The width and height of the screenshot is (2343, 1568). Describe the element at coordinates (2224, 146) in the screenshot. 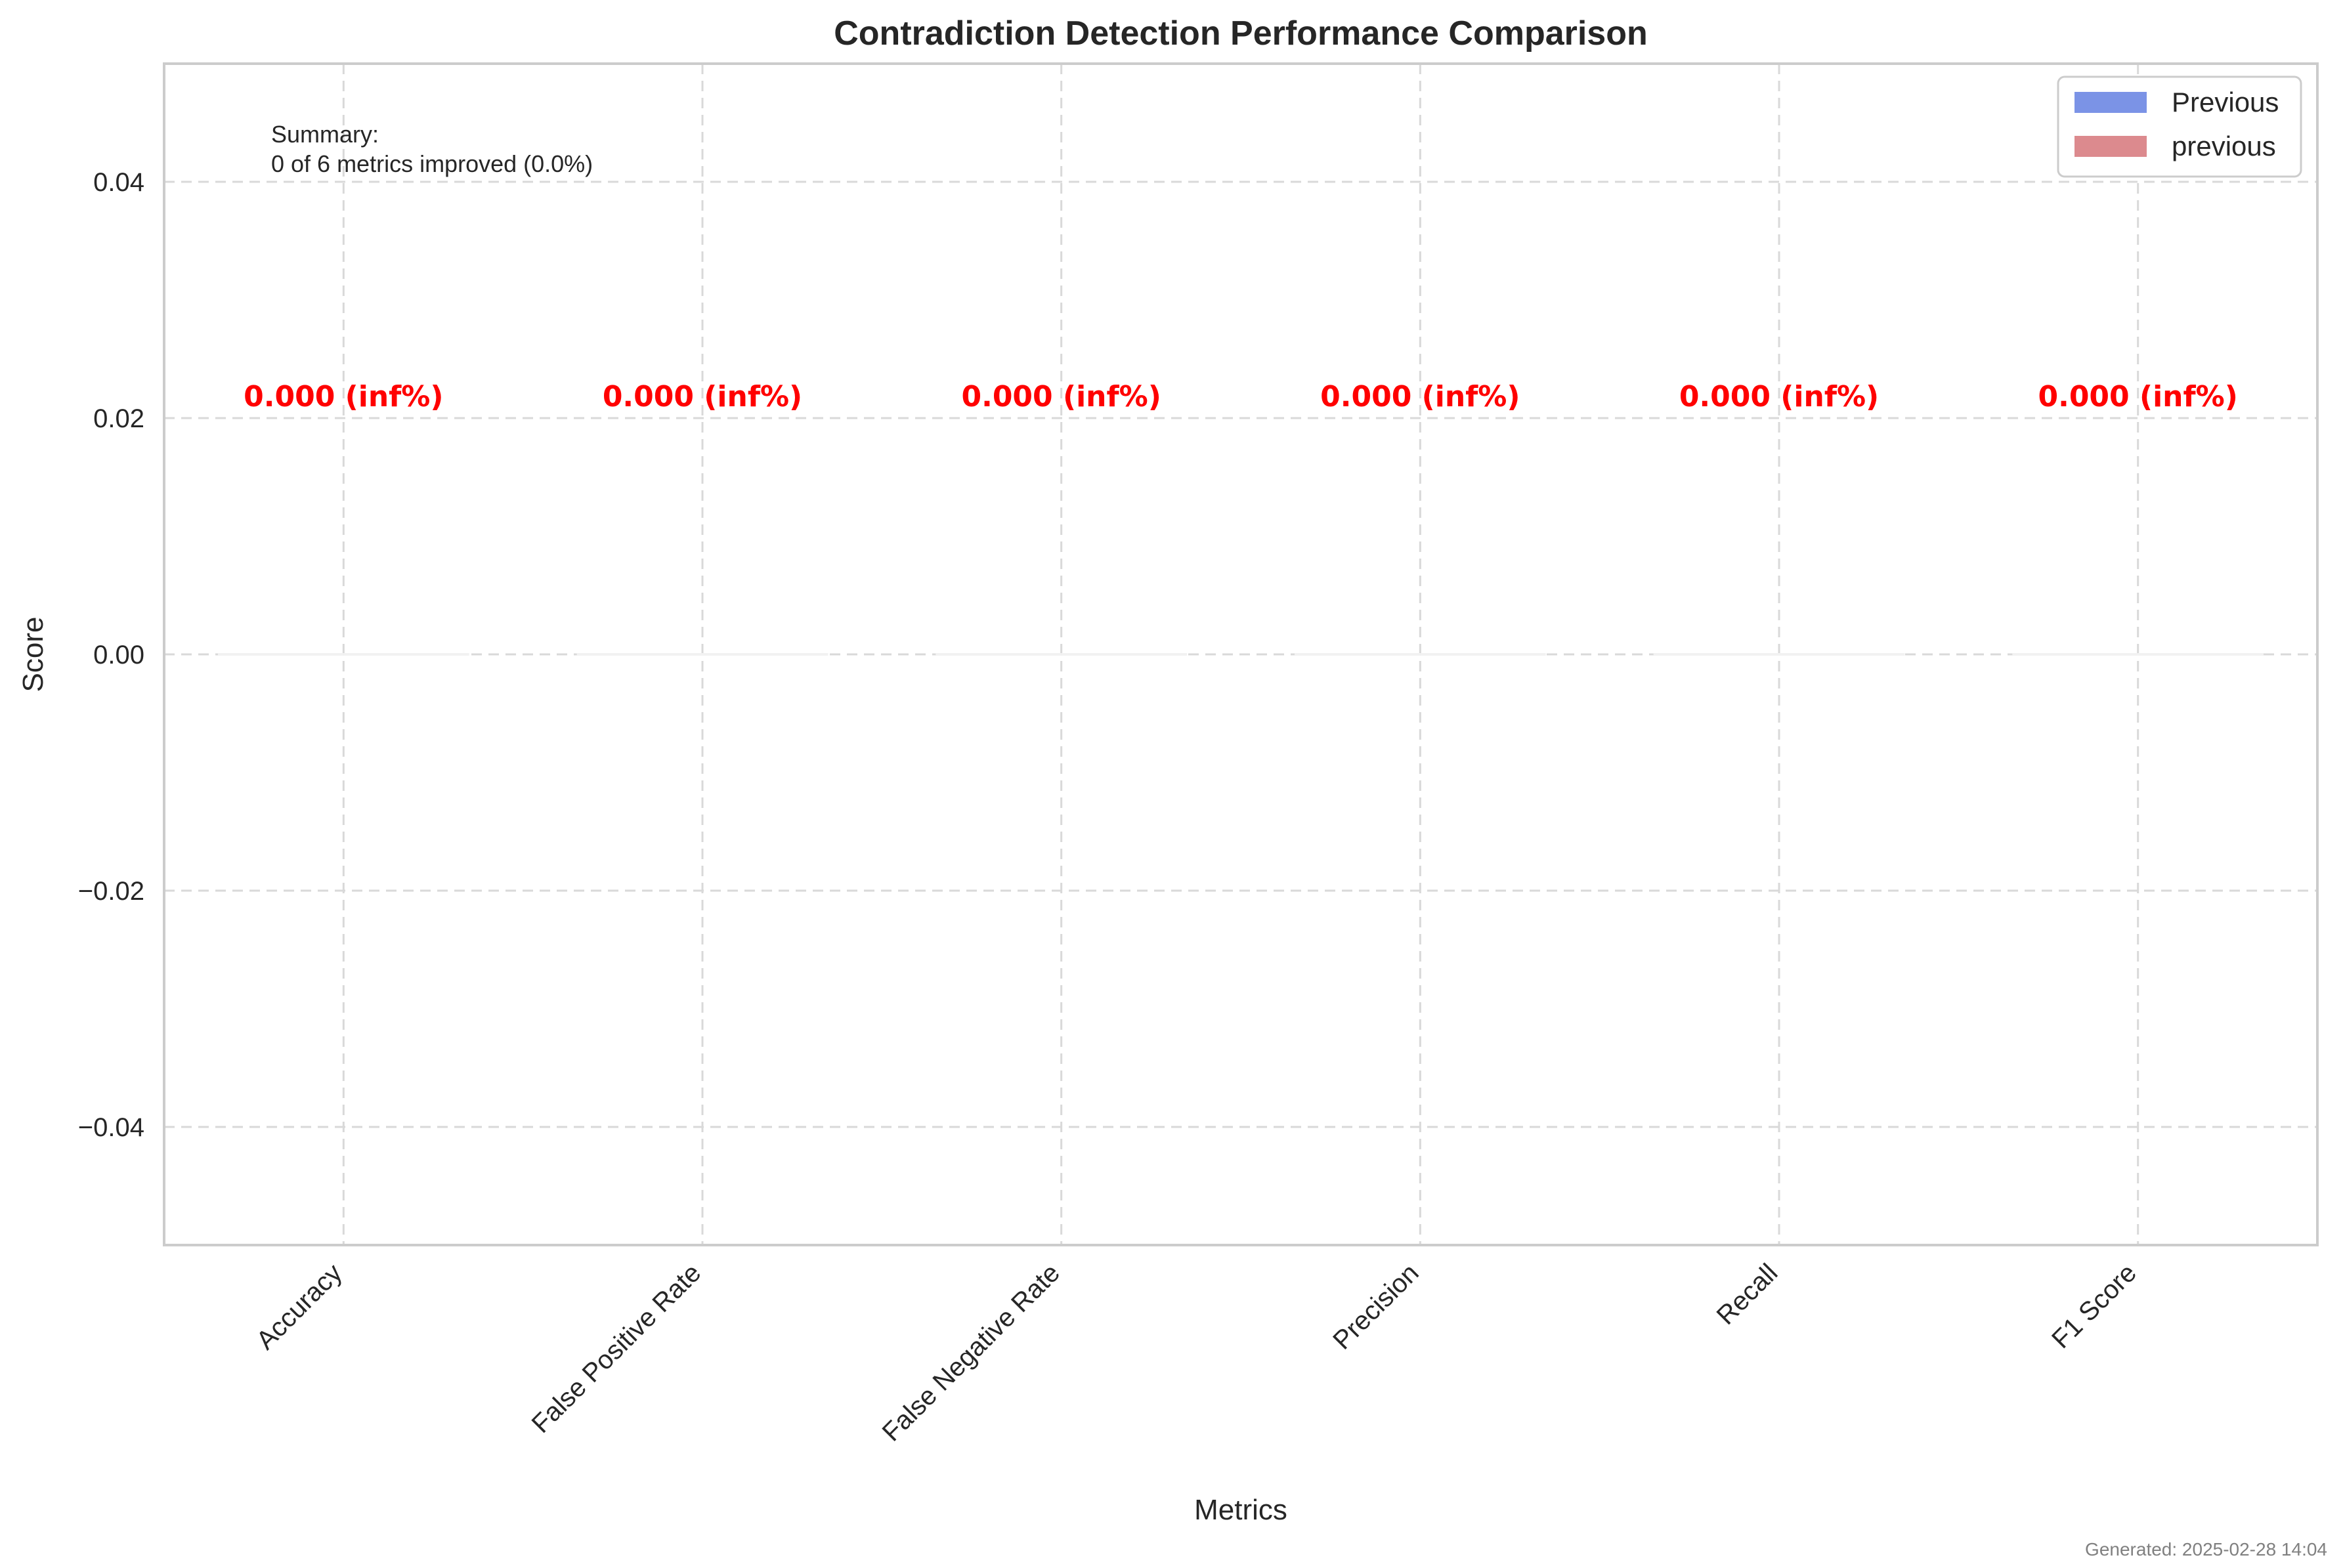

I see `legend-label-previous-lowercase: previous` at that location.